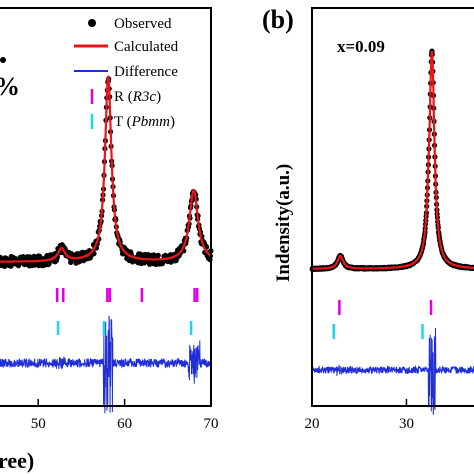  What do you see at coordinates (143, 24) in the screenshot?
I see `legend-observed-label: Observed` at bounding box center [143, 24].